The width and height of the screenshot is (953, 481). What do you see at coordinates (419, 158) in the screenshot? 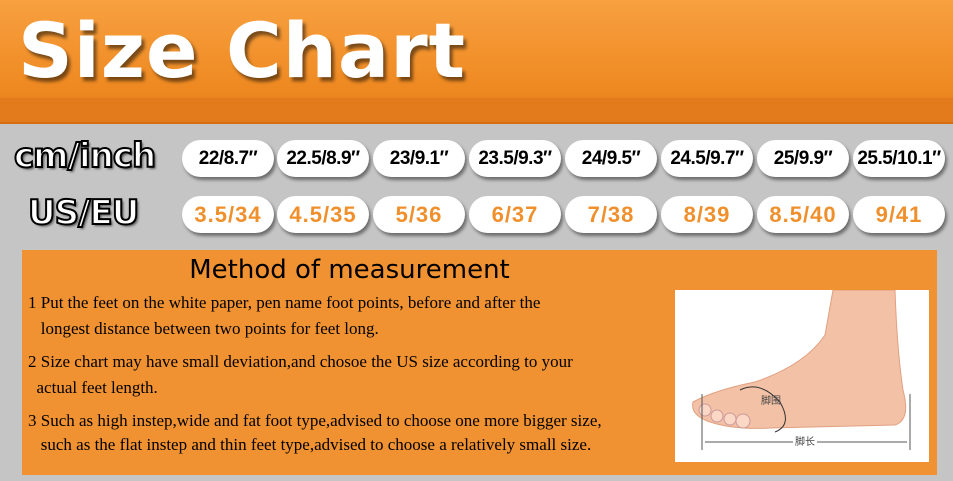
I see `cm-size-pill: 23/9.1″` at bounding box center [419, 158].